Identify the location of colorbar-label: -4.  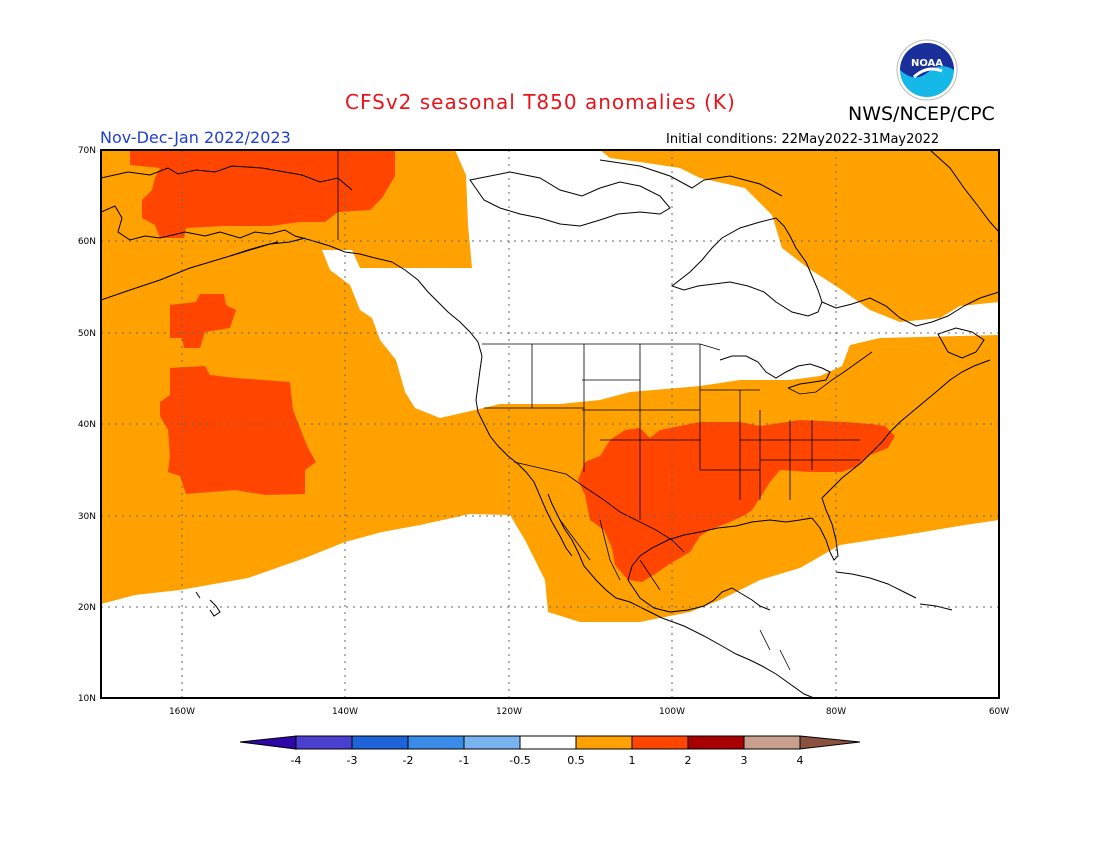
(296, 760).